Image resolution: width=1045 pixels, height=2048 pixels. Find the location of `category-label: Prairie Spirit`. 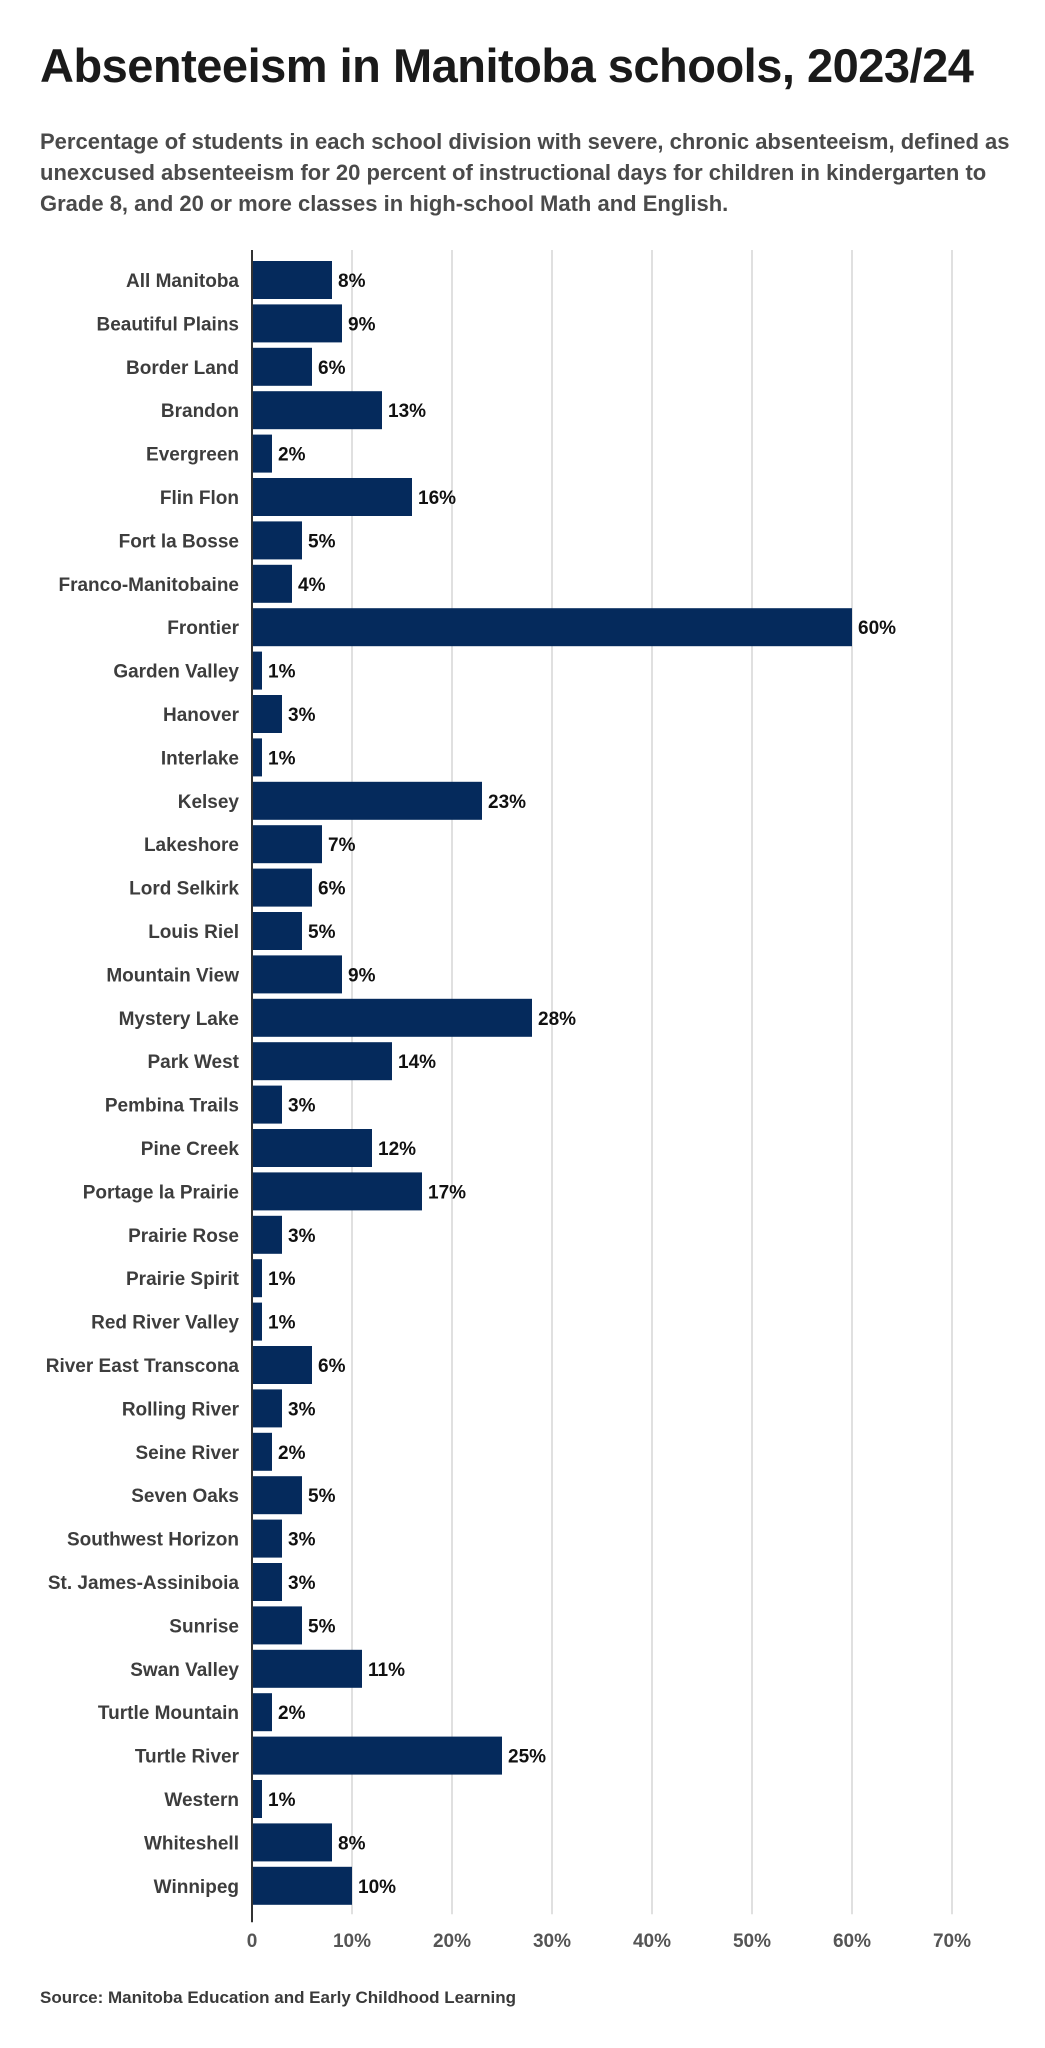

category-label: Prairie Spirit is located at coordinates (183, 1279).